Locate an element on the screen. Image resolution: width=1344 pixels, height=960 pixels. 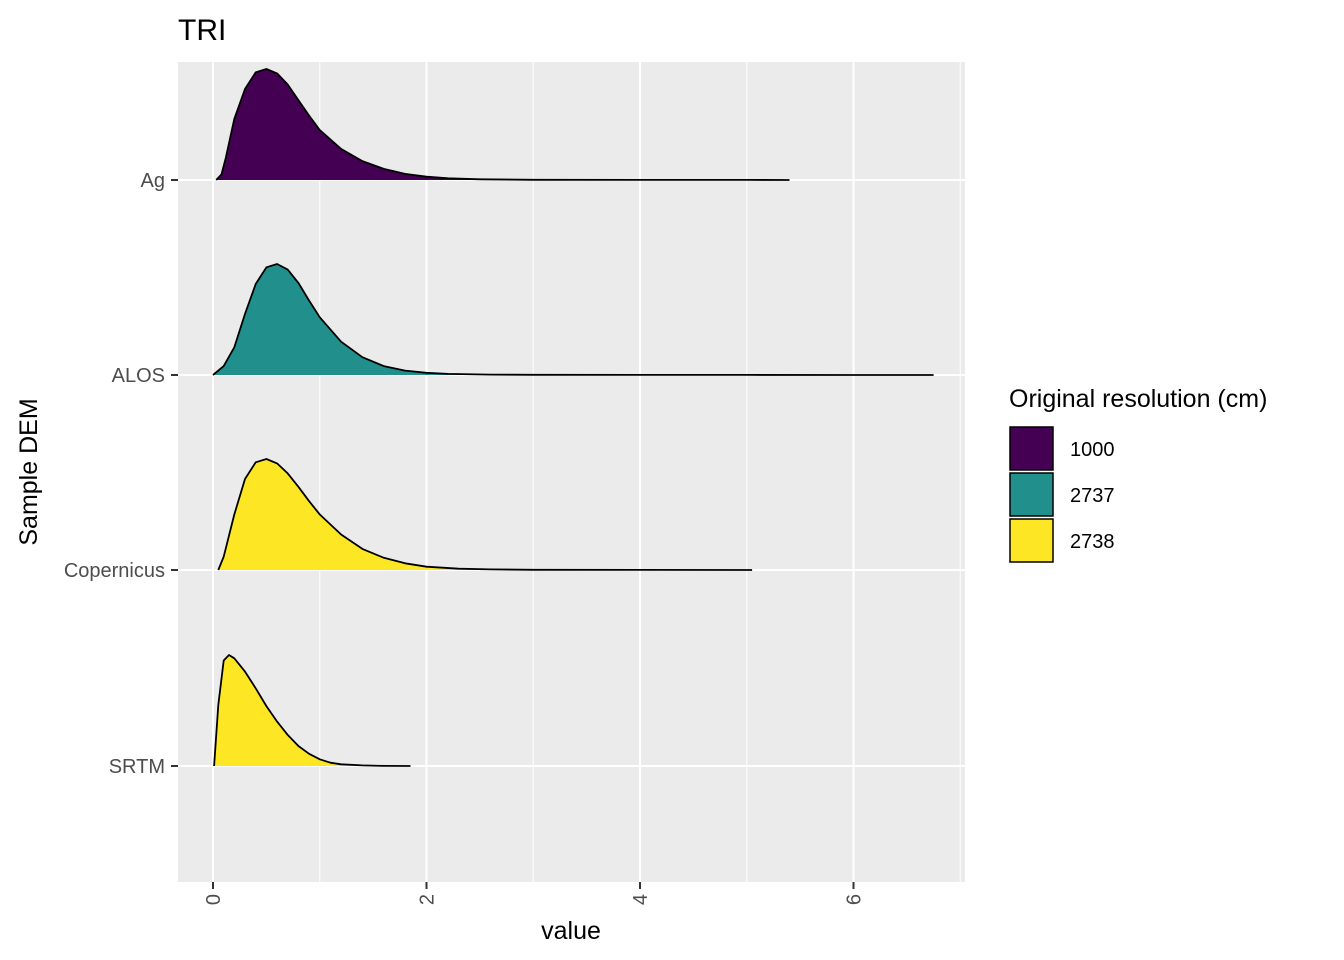
y-axis-title: Sample DEM is located at coordinates (29, 471).